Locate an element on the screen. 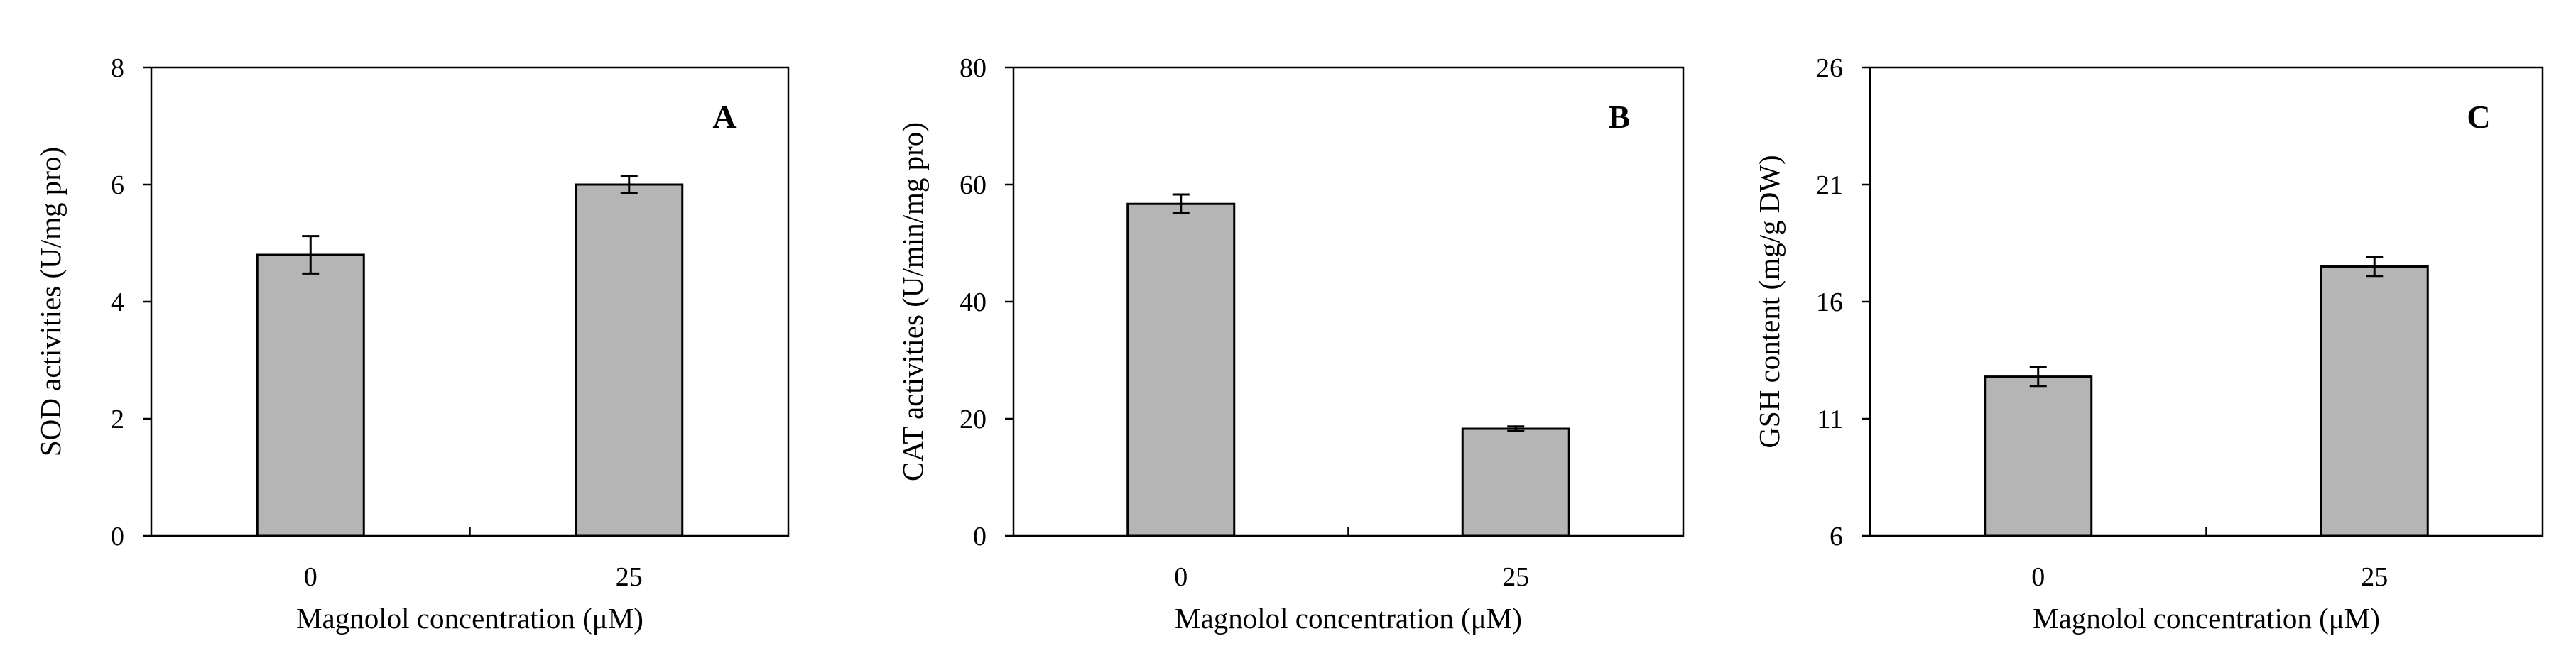 The image size is (2576, 658). y-axis-title: CAT activities (U/min/mg pro) is located at coordinates (912, 301).